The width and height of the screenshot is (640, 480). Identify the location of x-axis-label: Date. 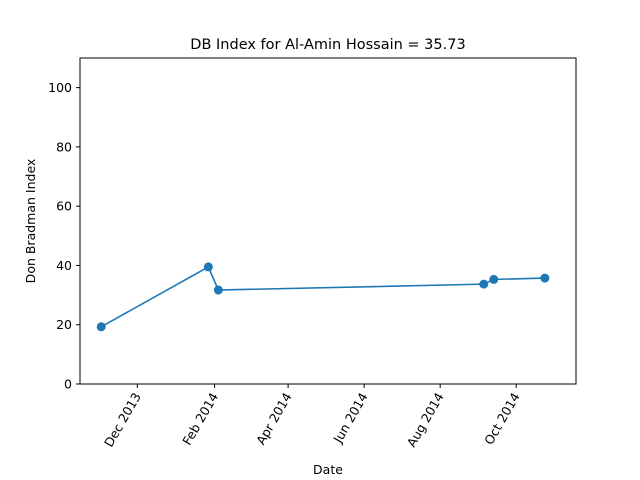
(328, 469).